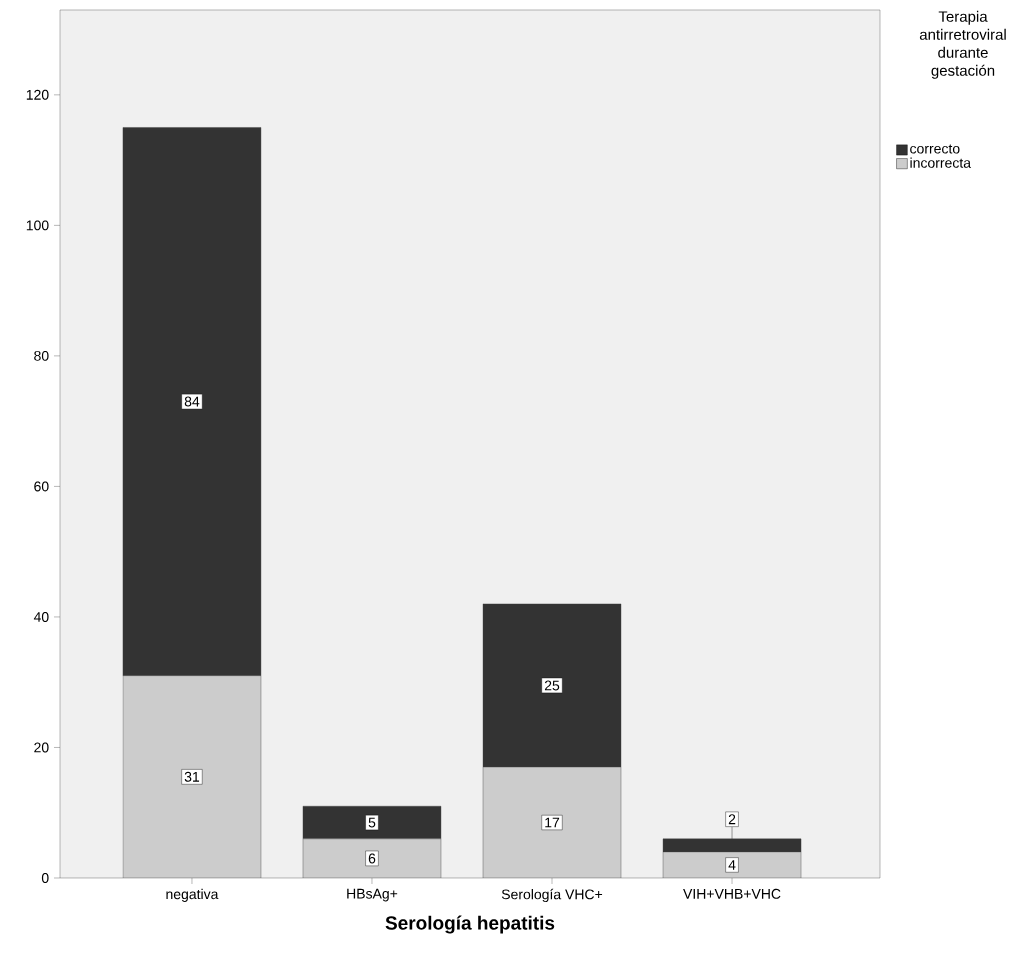 The width and height of the screenshot is (1033, 972). Describe the element at coordinates (372, 895) in the screenshot. I see `x-tick-label: HBsAg+` at that location.